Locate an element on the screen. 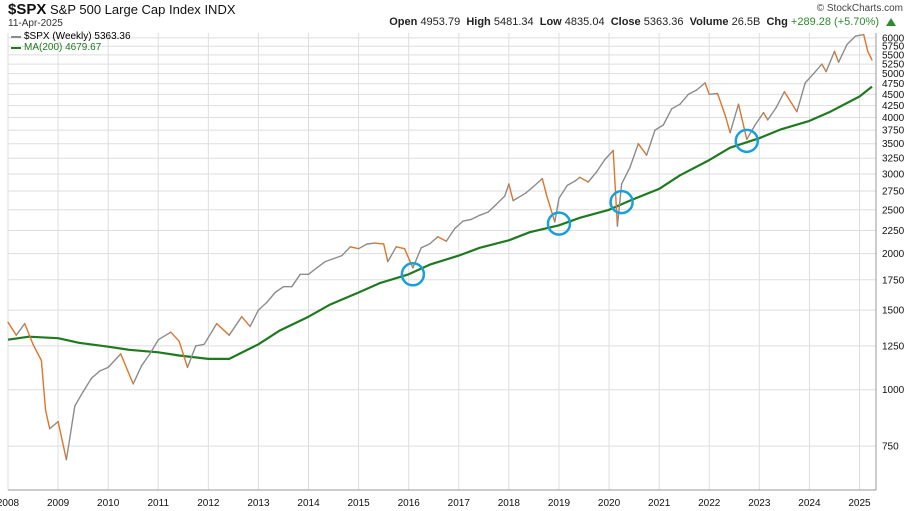 Image resolution: width=909 pixels, height=511 pixels. y-tick-label: 3500 is located at coordinates (893, 144).